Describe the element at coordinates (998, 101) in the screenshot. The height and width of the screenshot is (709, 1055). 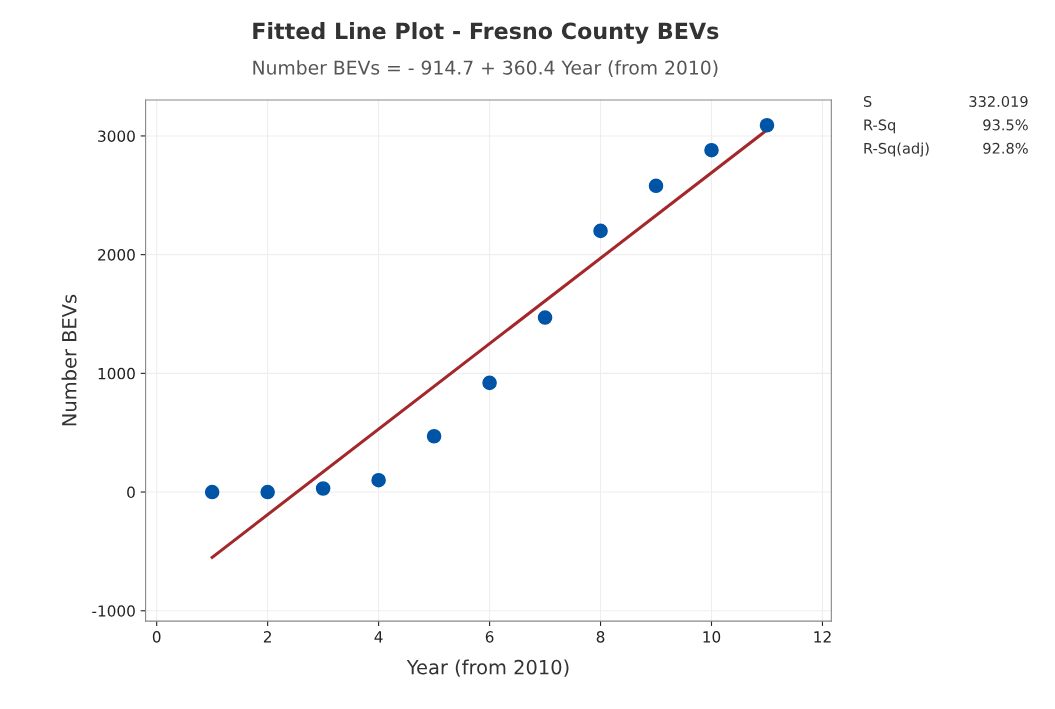
I see `text: 332.019` at that location.